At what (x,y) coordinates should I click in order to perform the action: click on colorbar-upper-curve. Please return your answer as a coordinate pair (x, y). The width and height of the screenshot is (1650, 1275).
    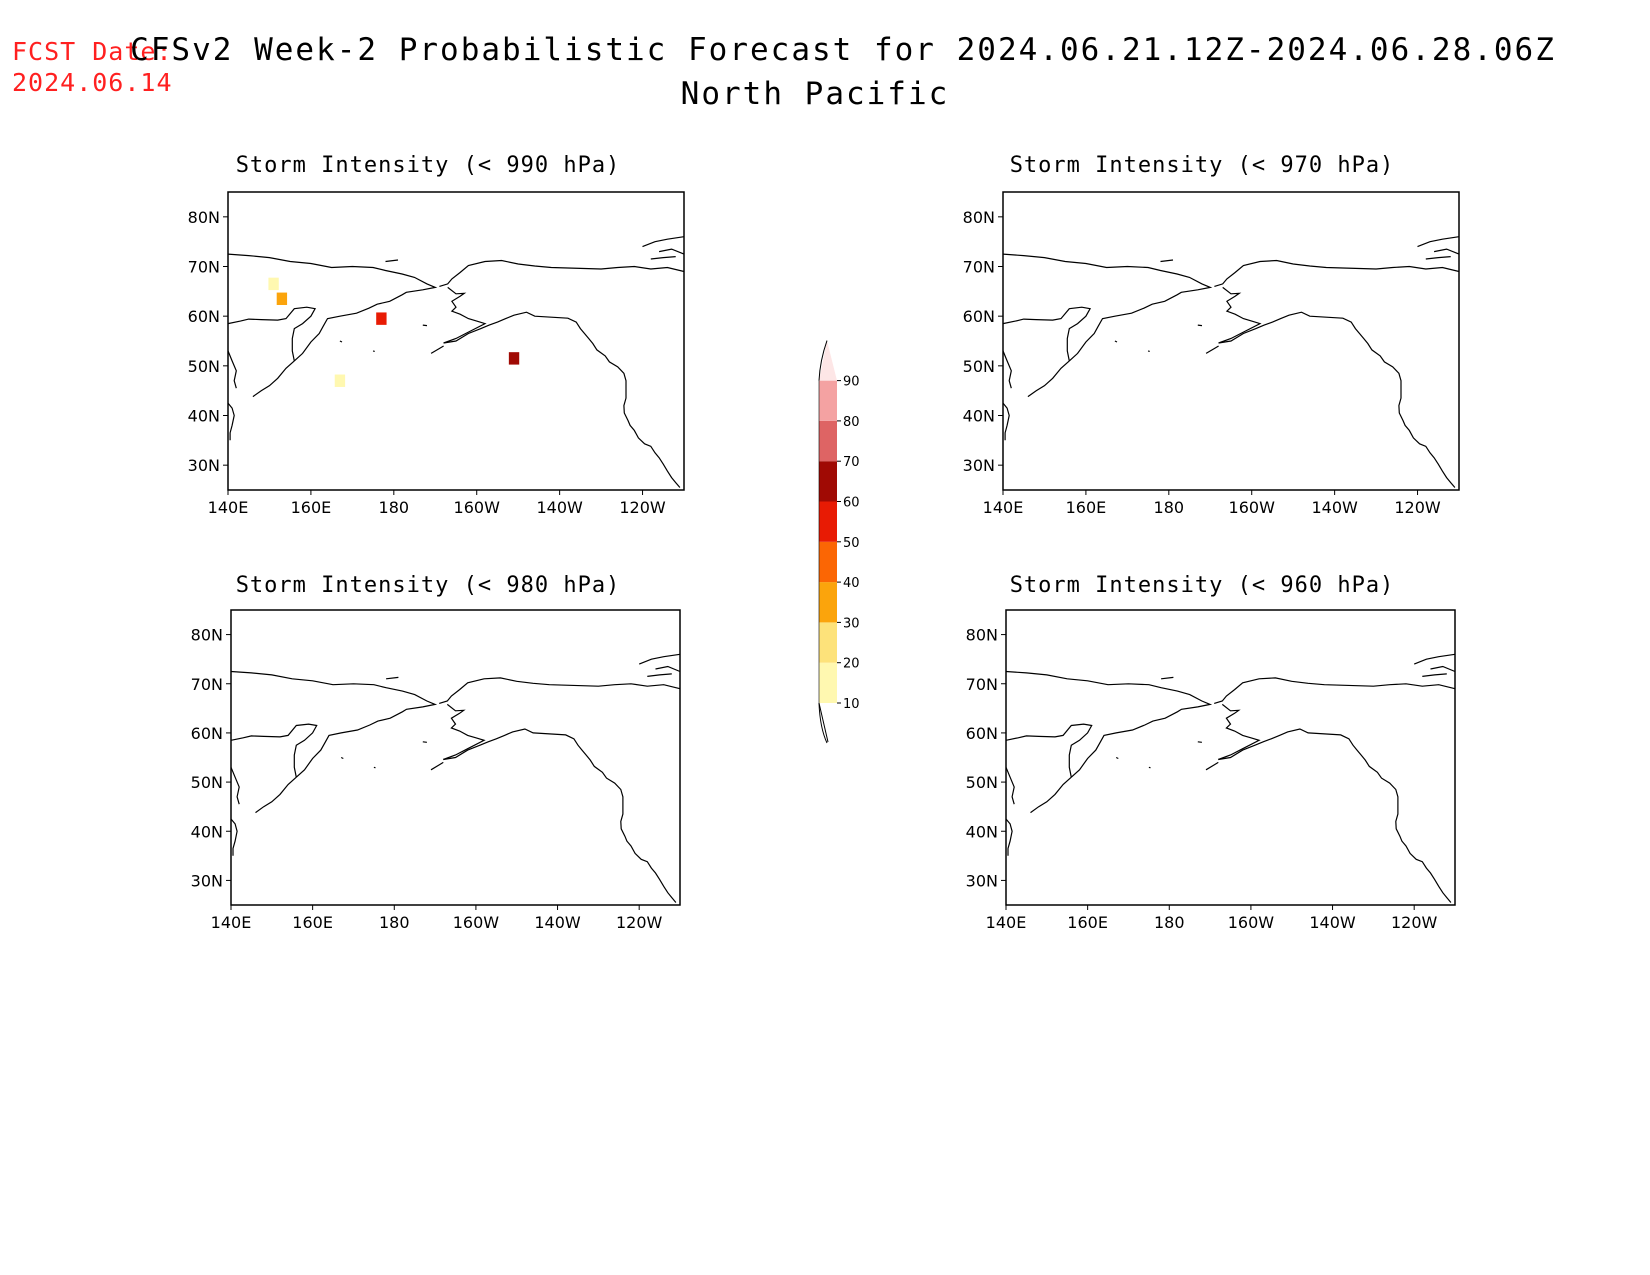
    Looking at the image, I should click on (823, 360).